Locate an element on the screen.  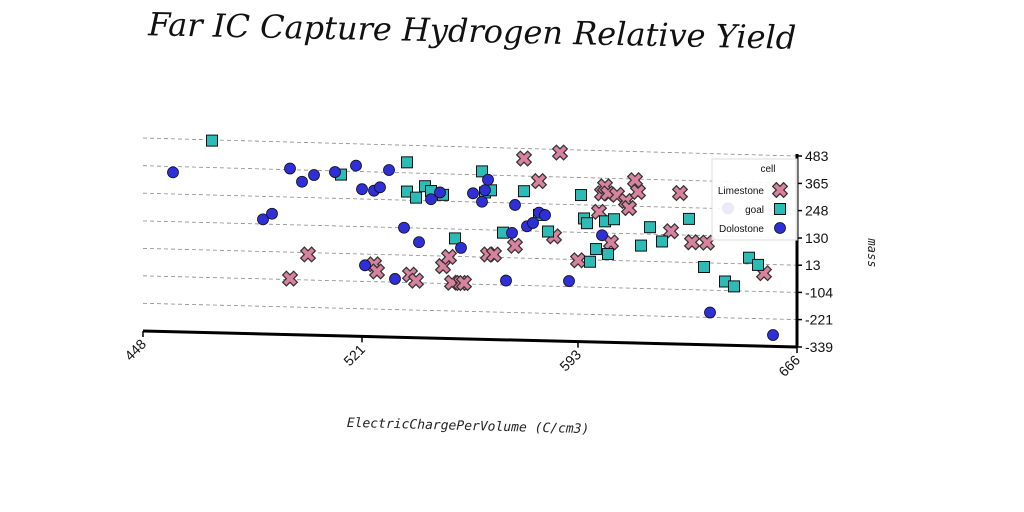
legend: cell Limestone goal Dolostone is located at coordinates (754, 199).